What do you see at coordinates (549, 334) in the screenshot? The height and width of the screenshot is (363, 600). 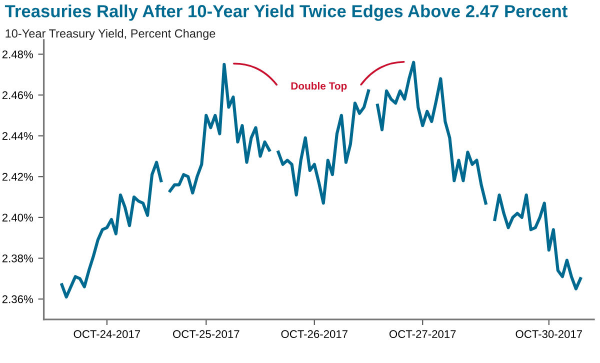 I see `x-tick-label: OCT-30-2017` at bounding box center [549, 334].